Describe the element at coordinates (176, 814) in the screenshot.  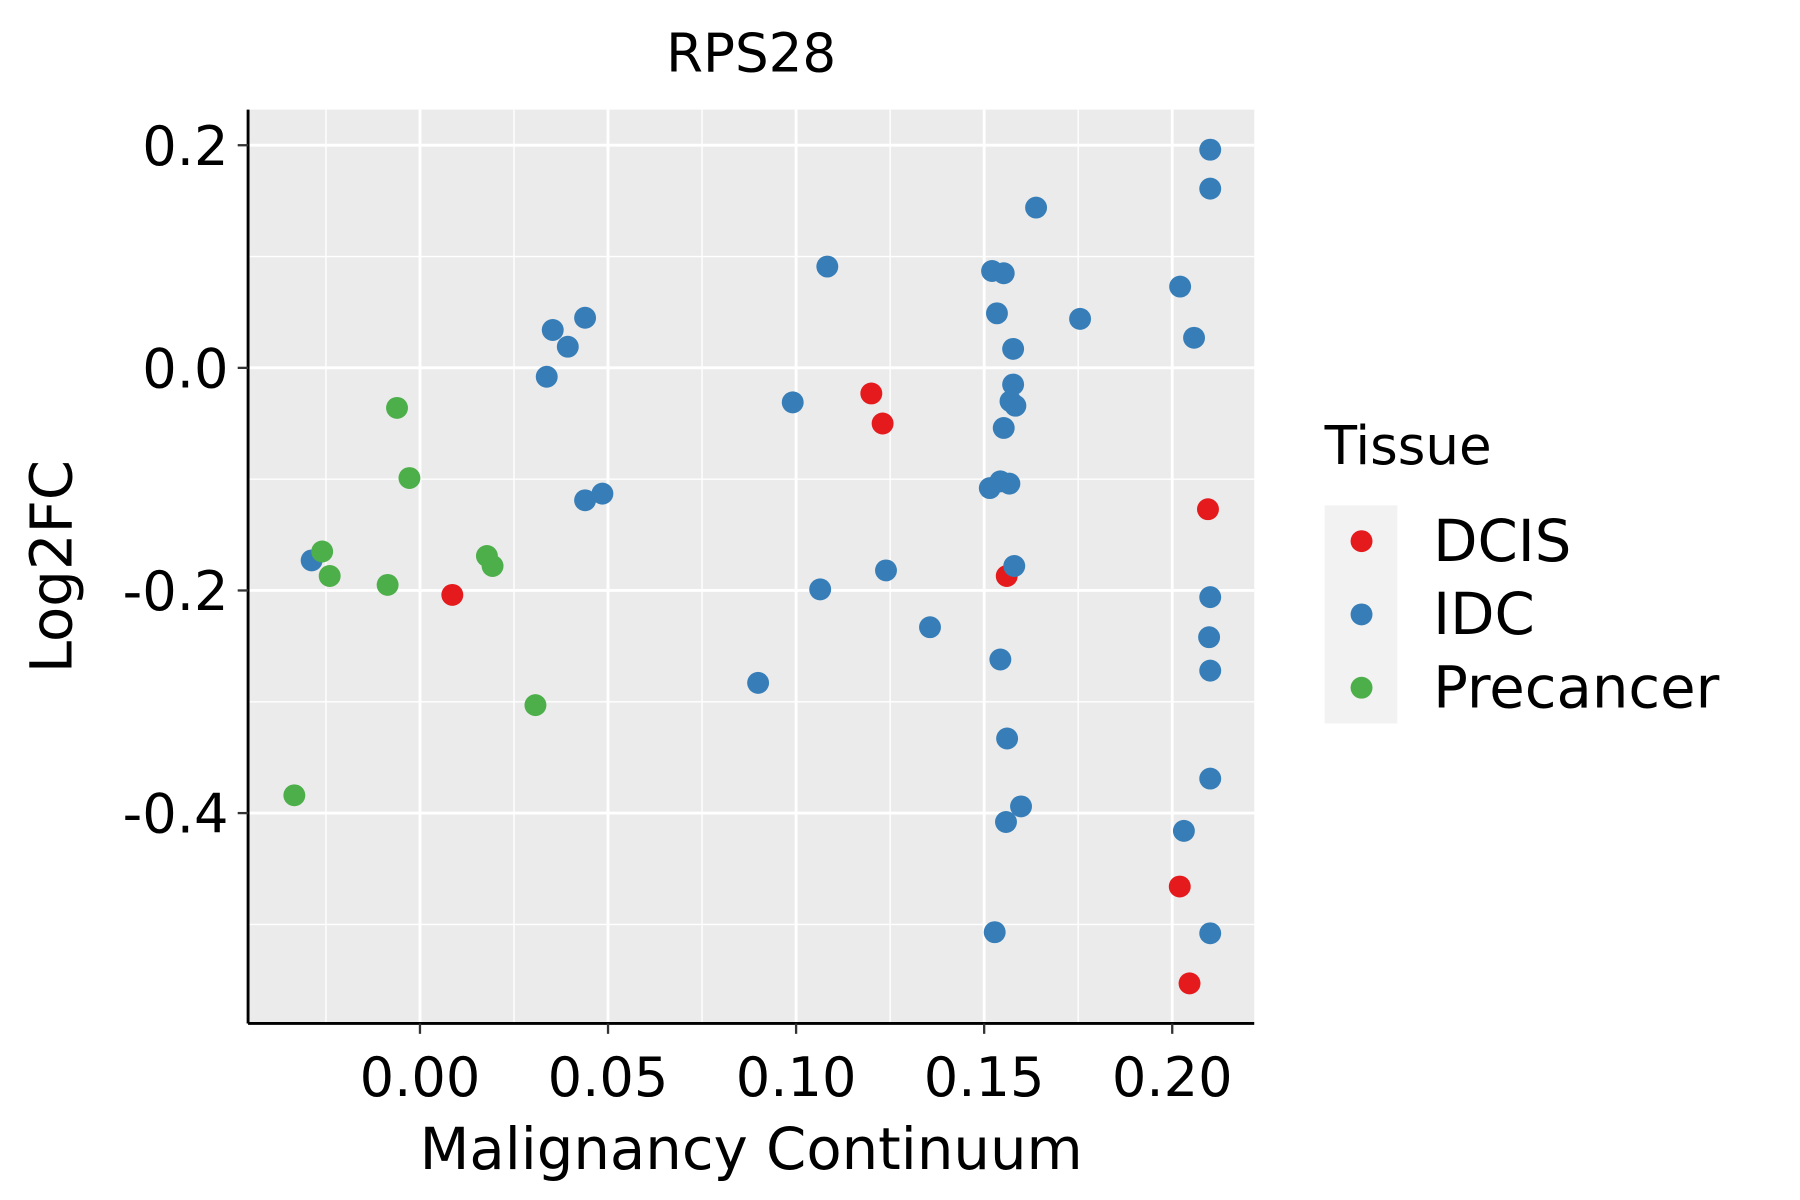
I see `y-tick-label: -0.4` at that location.